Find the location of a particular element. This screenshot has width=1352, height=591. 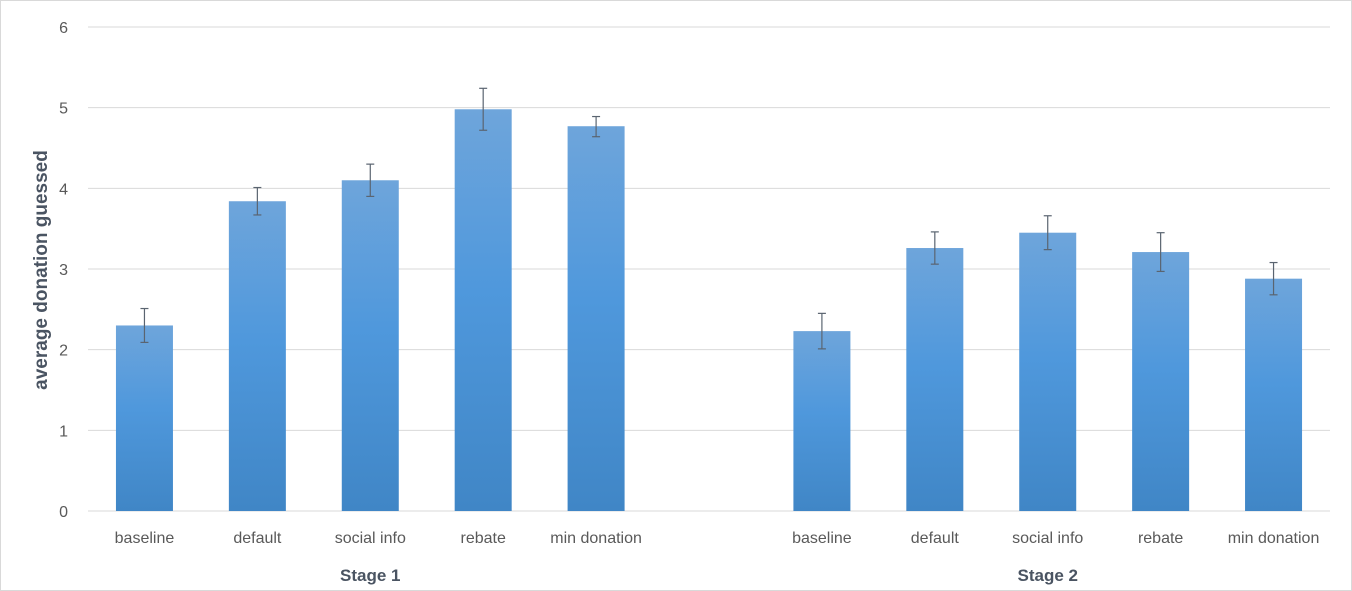

y-tick-label: 2 is located at coordinates (63, 351).